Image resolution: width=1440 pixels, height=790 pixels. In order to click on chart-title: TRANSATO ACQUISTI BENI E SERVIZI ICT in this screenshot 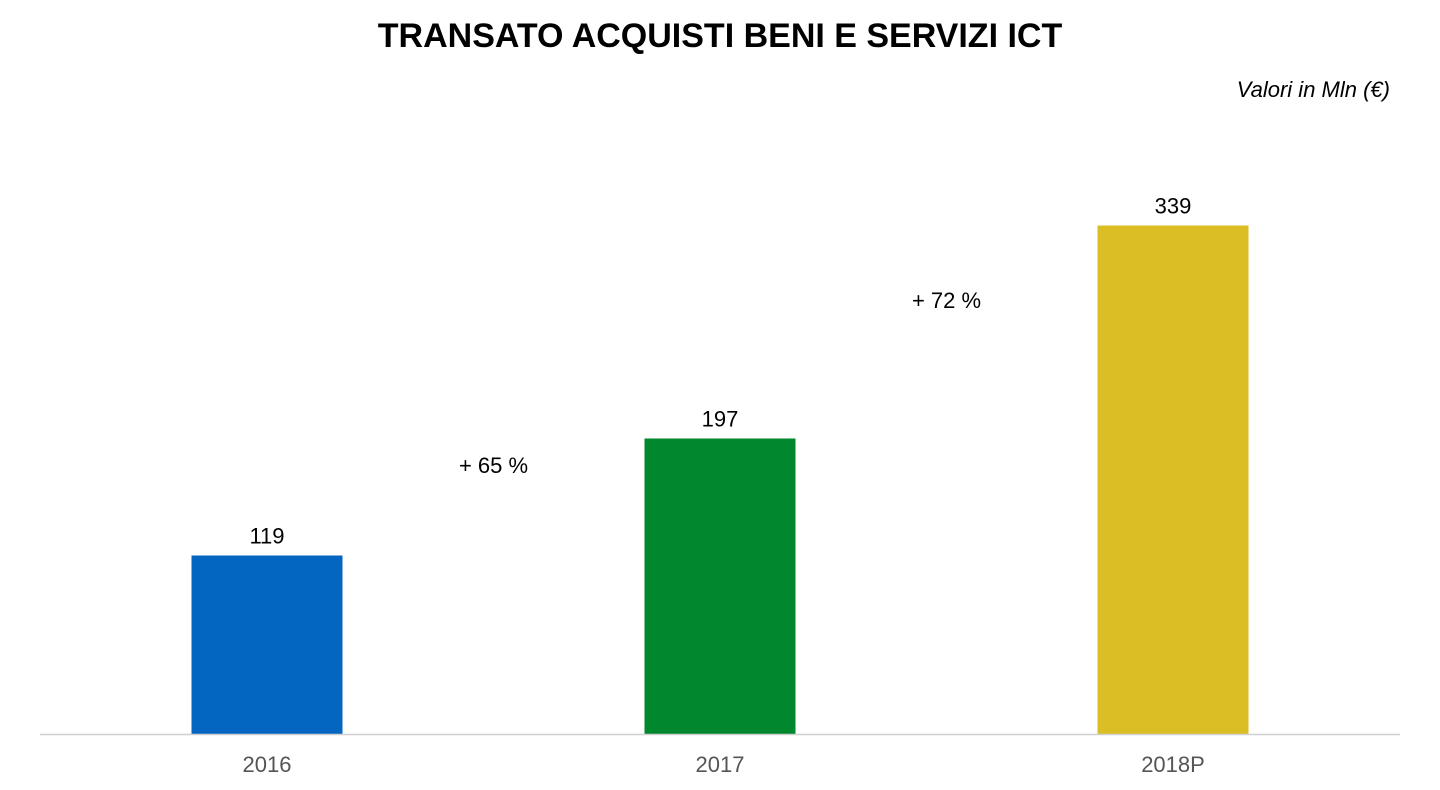, I will do `click(720, 36)`.